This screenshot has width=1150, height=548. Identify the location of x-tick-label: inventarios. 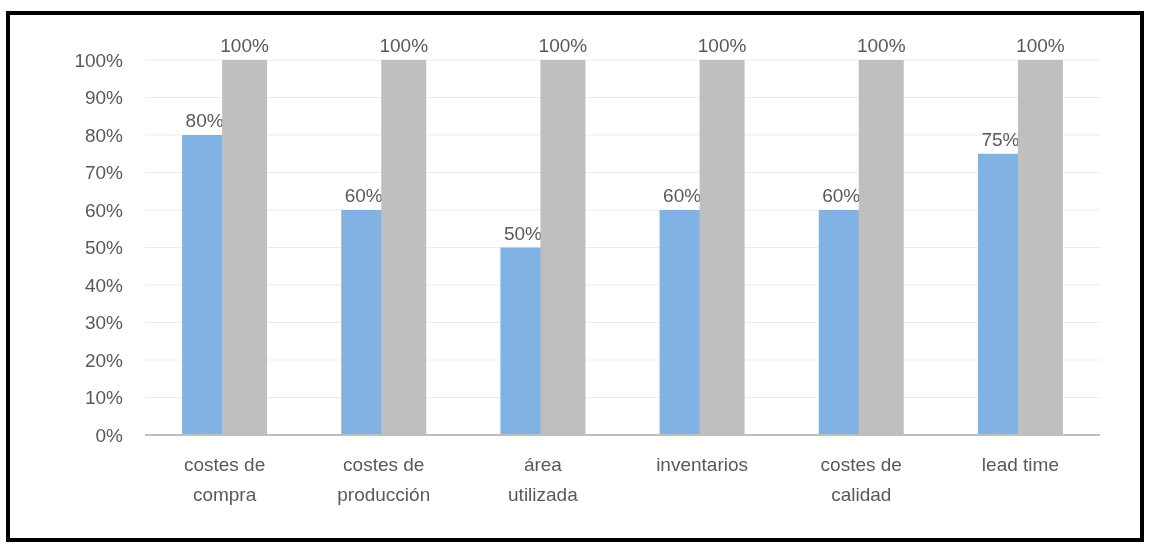
(702, 464).